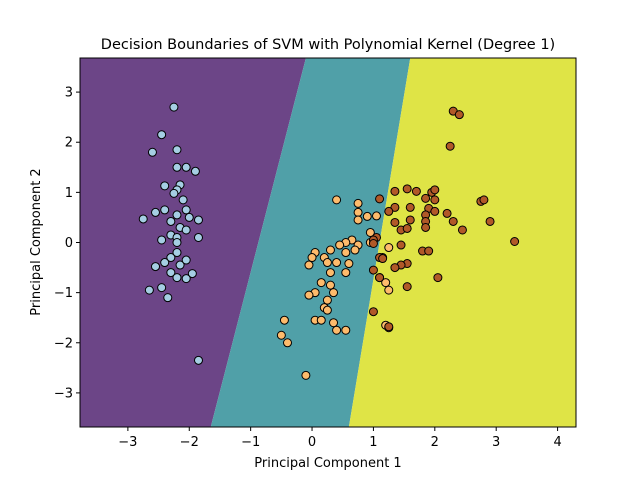  I want to click on y-axis-label: Principal Component 2, so click(36, 241).